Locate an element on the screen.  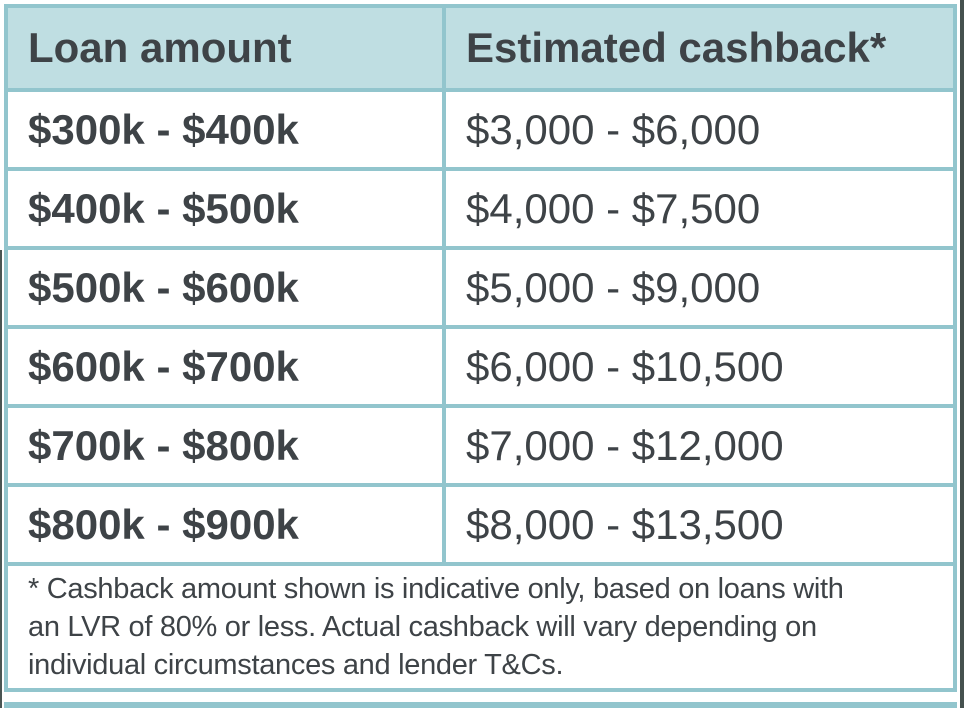
next-table-top-edge is located at coordinates (480, 705).